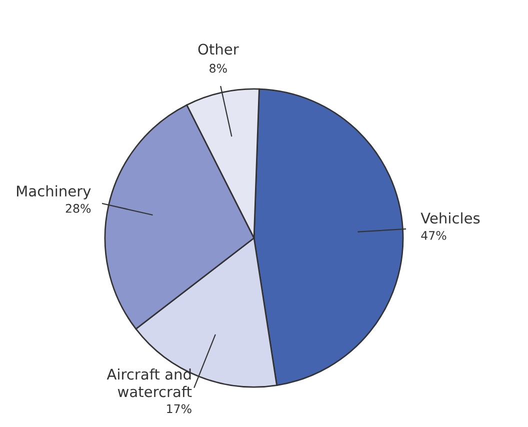  I want to click on data-label: 47%, so click(433, 235).